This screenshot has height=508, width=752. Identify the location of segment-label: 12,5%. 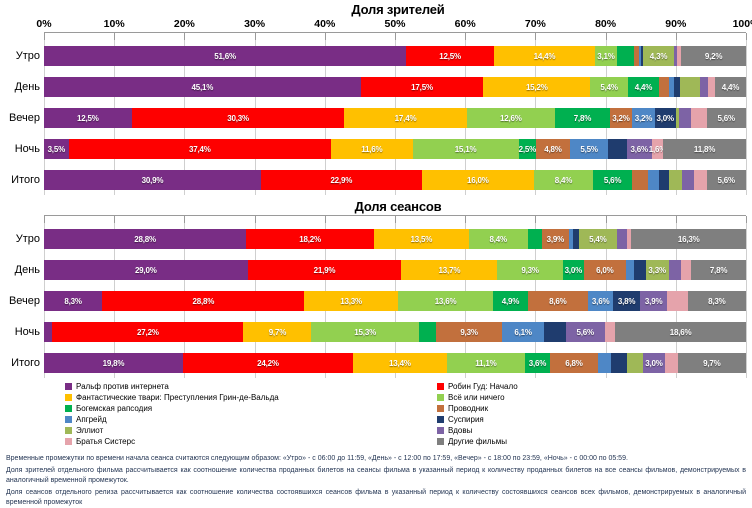
(450, 56).